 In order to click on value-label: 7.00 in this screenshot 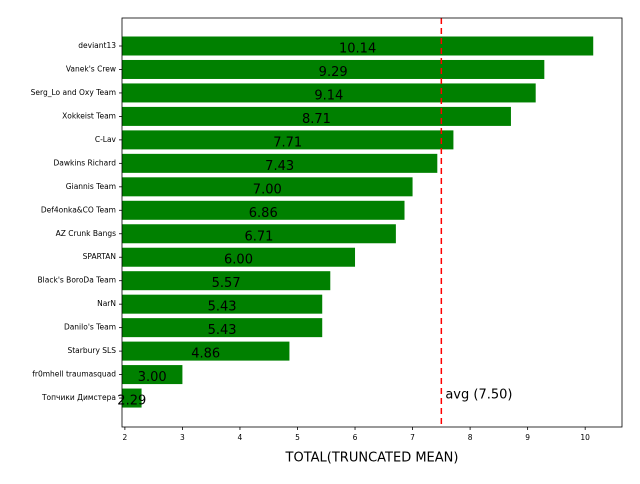, I will do `click(267, 189)`.